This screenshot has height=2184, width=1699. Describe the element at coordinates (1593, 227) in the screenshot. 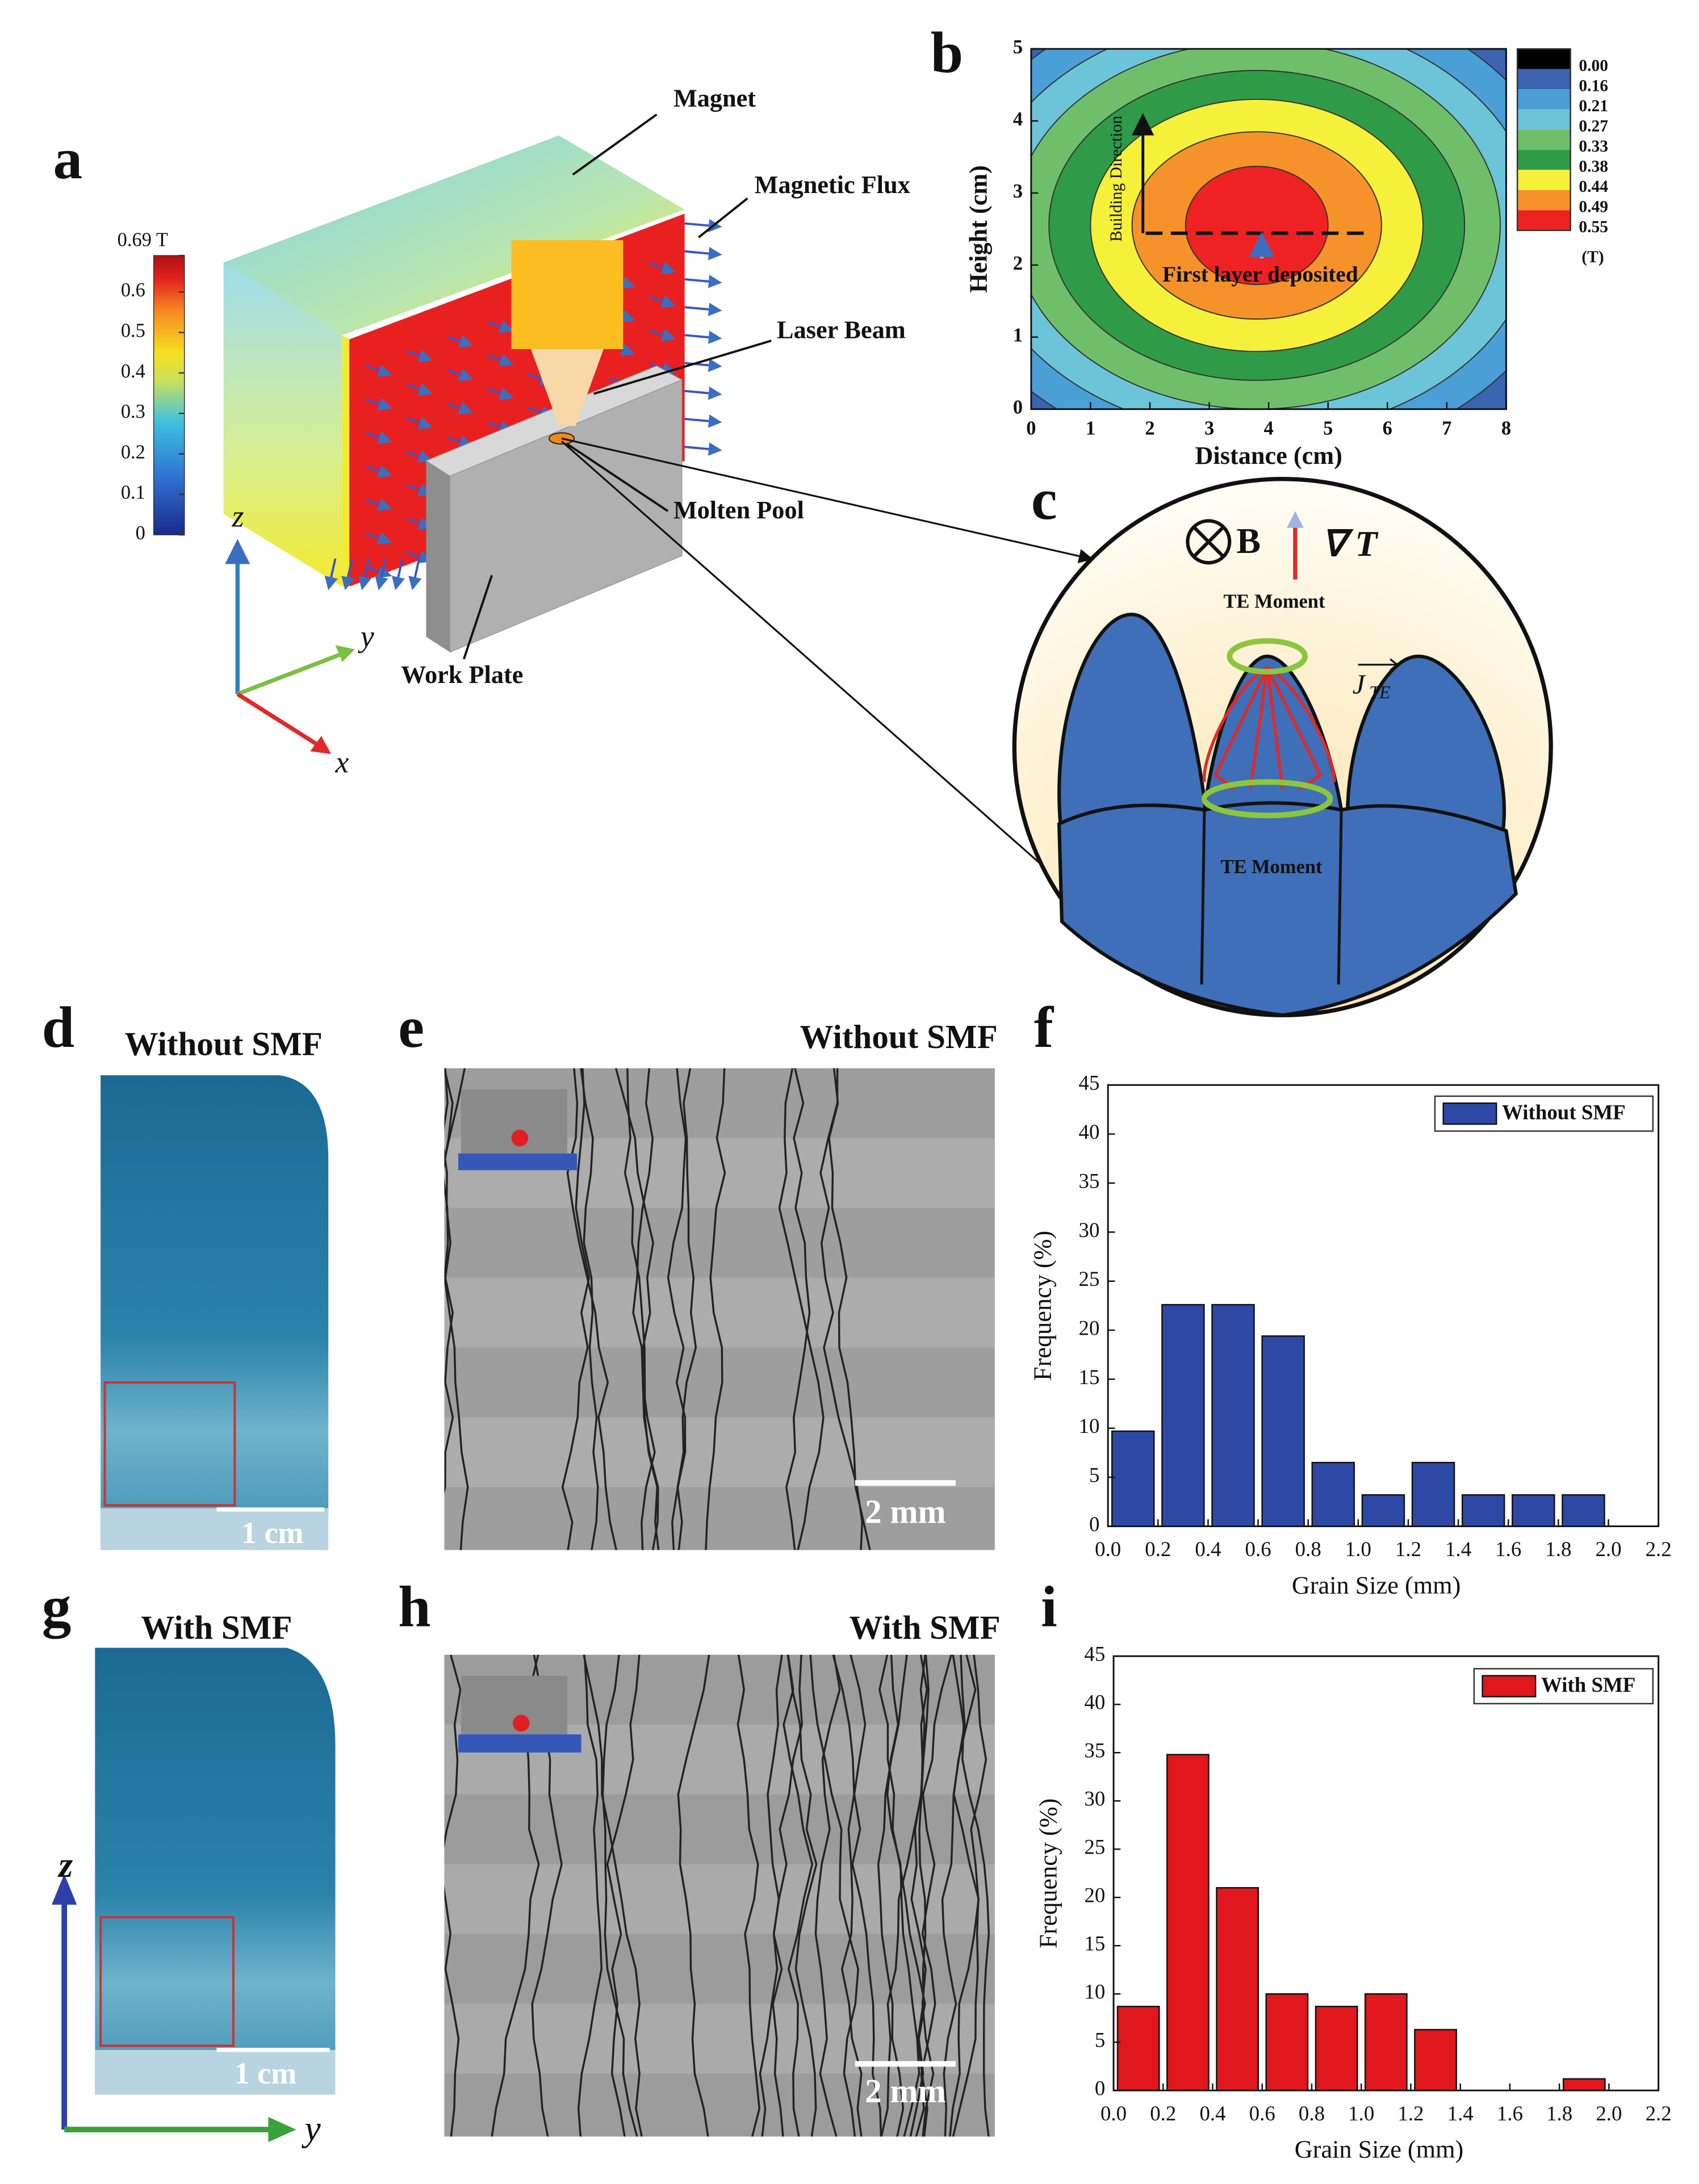

I see `colorbar-label: 0.55` at that location.